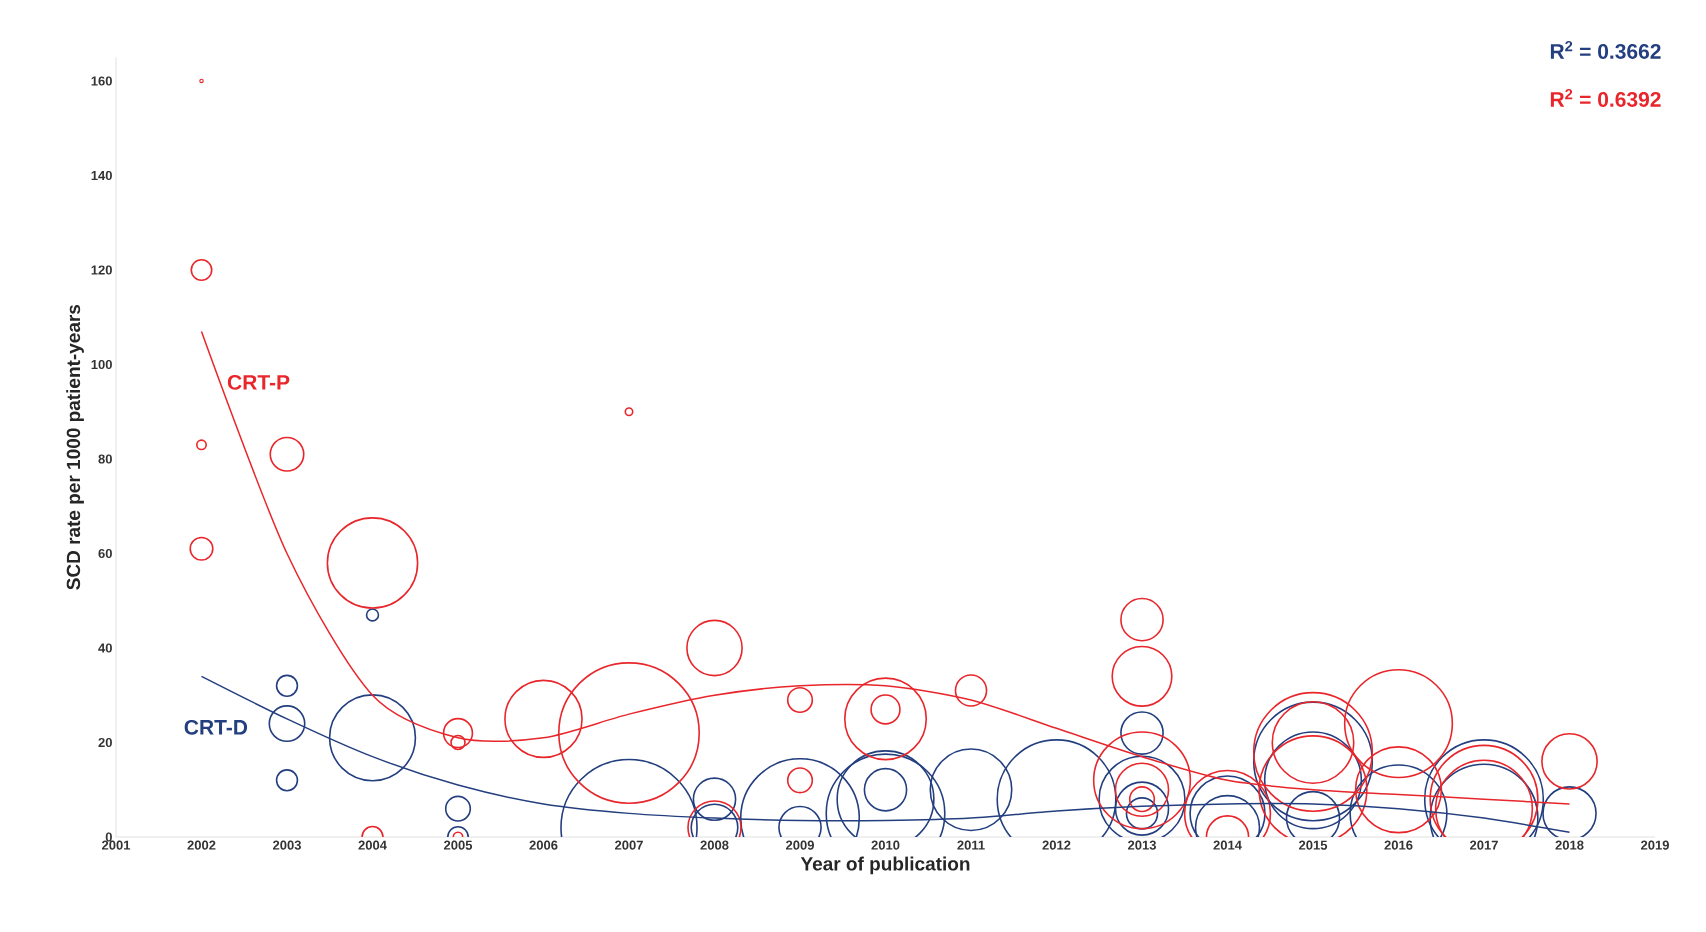 The height and width of the screenshot is (932, 1706). Describe the element at coordinates (1142, 845) in the screenshot. I see `x-tick-label: 2013` at that location.